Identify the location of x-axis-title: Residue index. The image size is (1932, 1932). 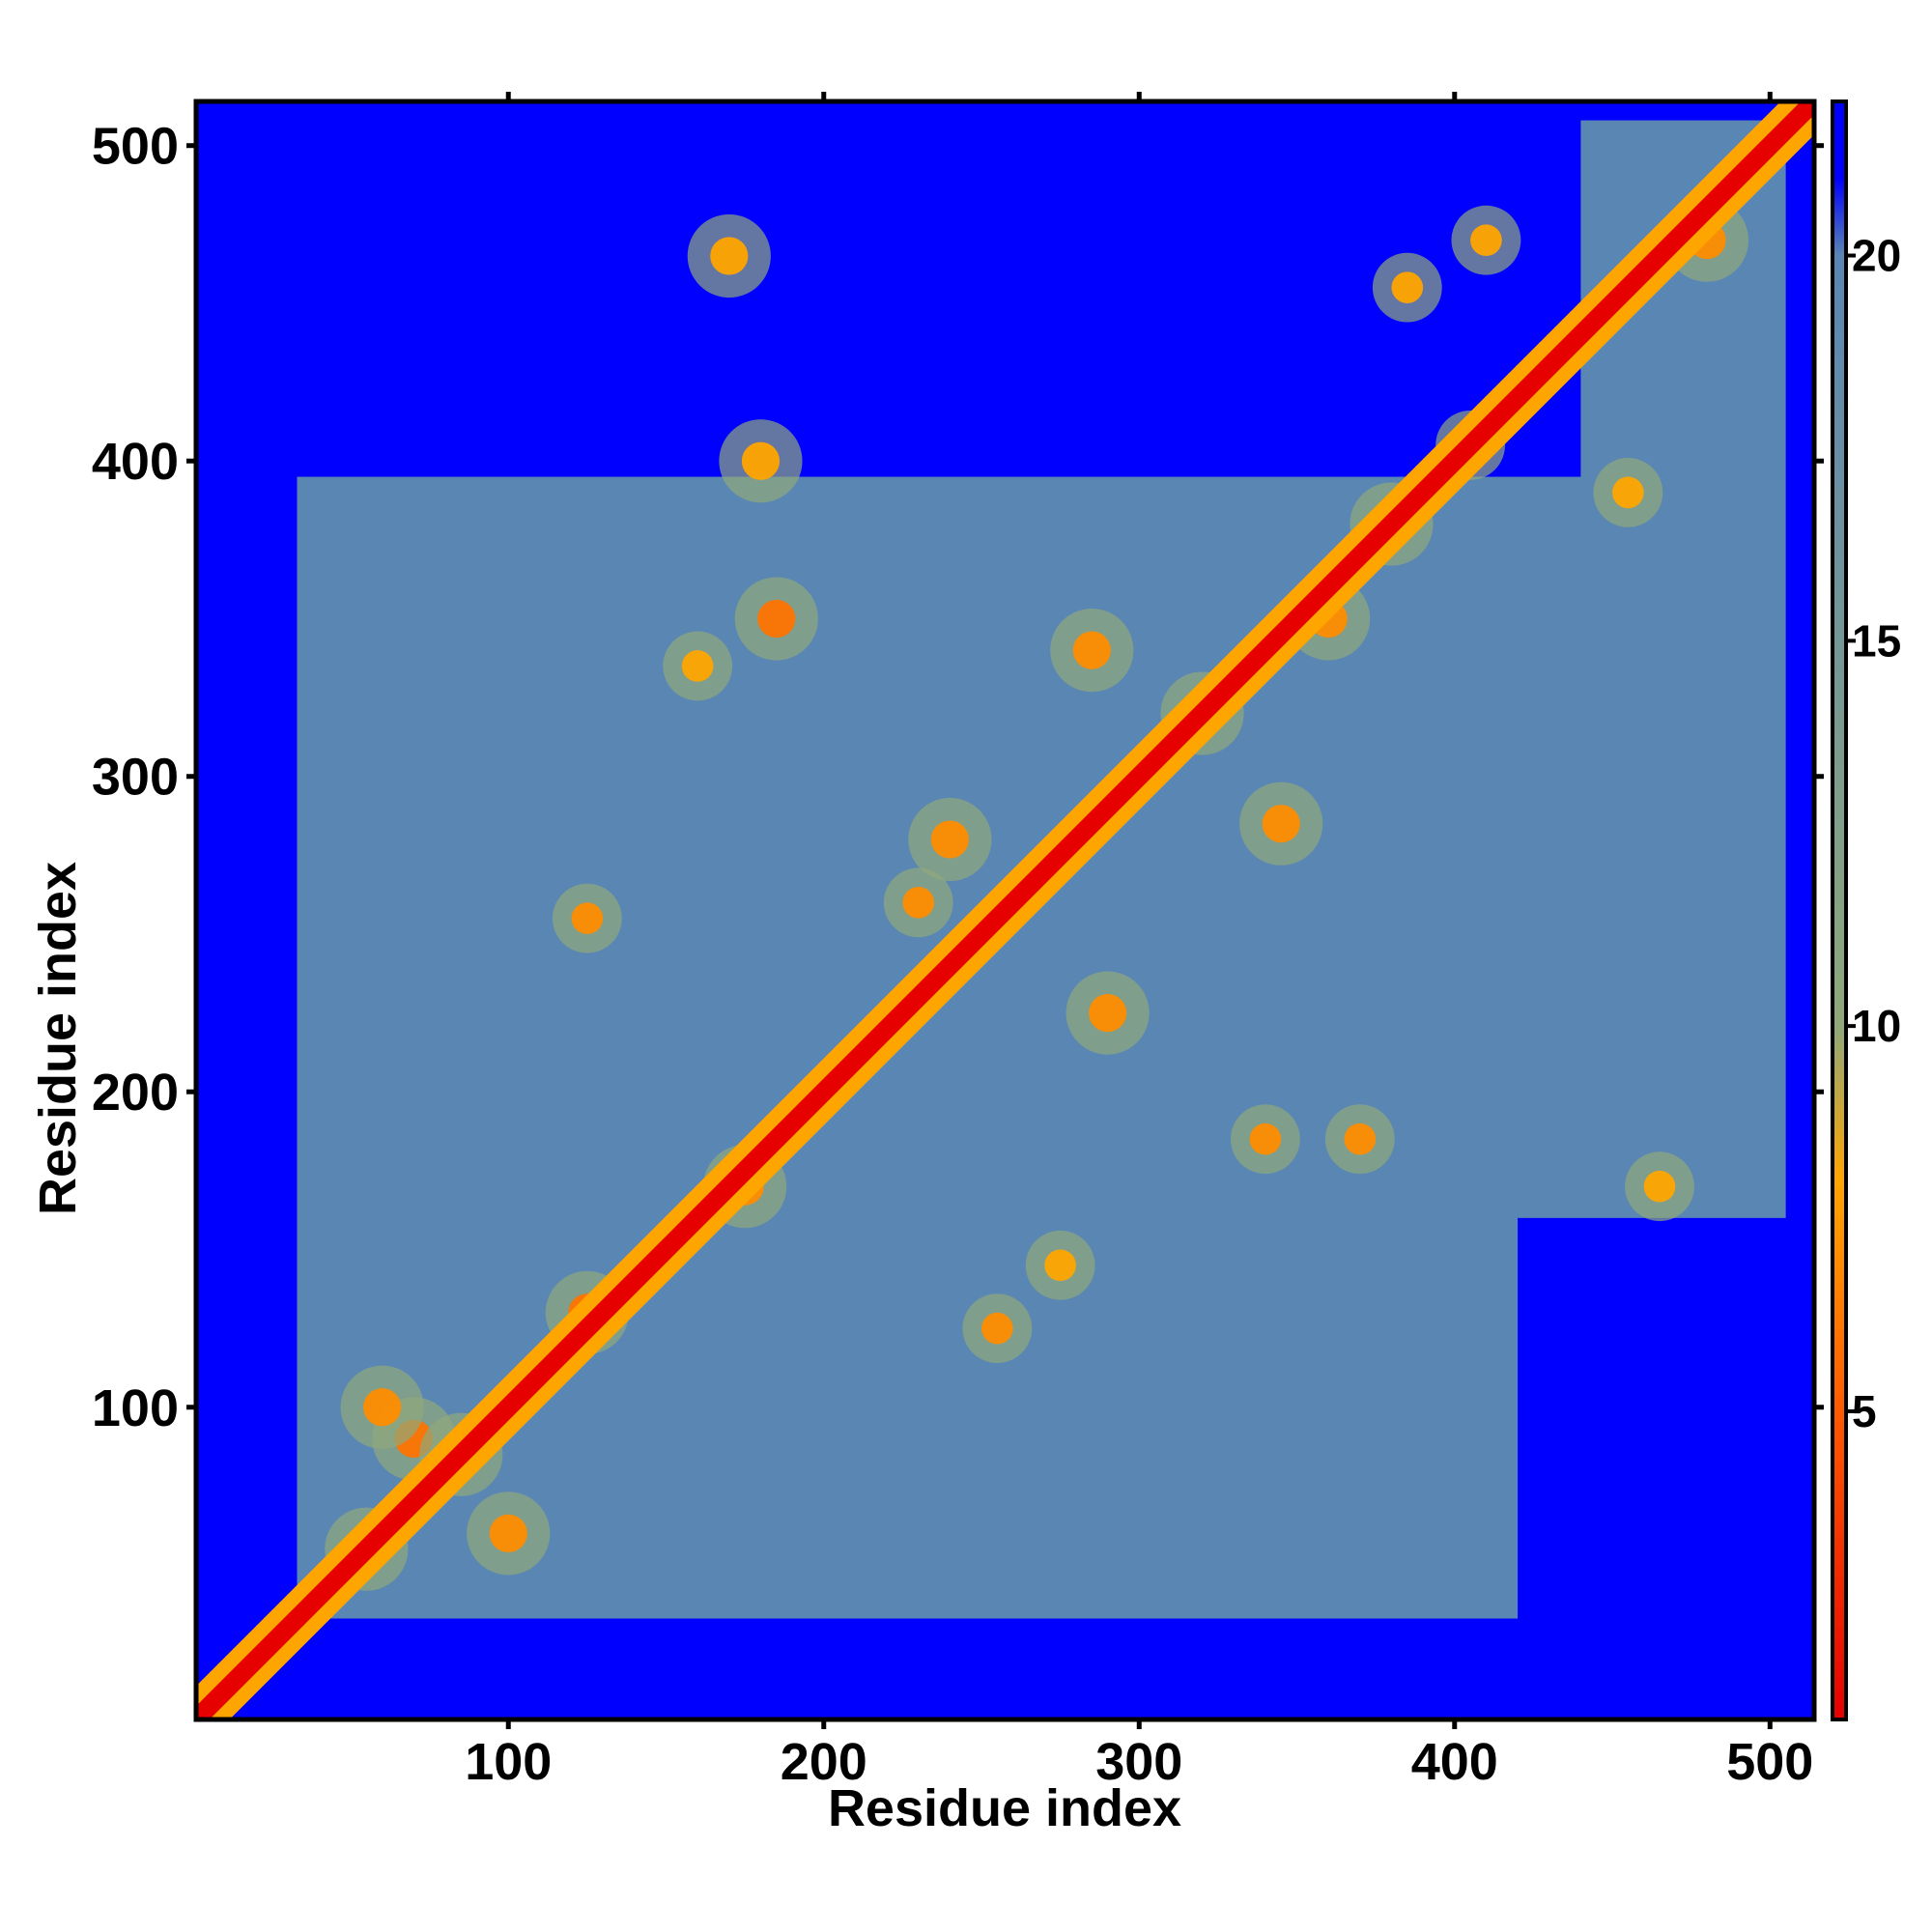
(1005, 1808).